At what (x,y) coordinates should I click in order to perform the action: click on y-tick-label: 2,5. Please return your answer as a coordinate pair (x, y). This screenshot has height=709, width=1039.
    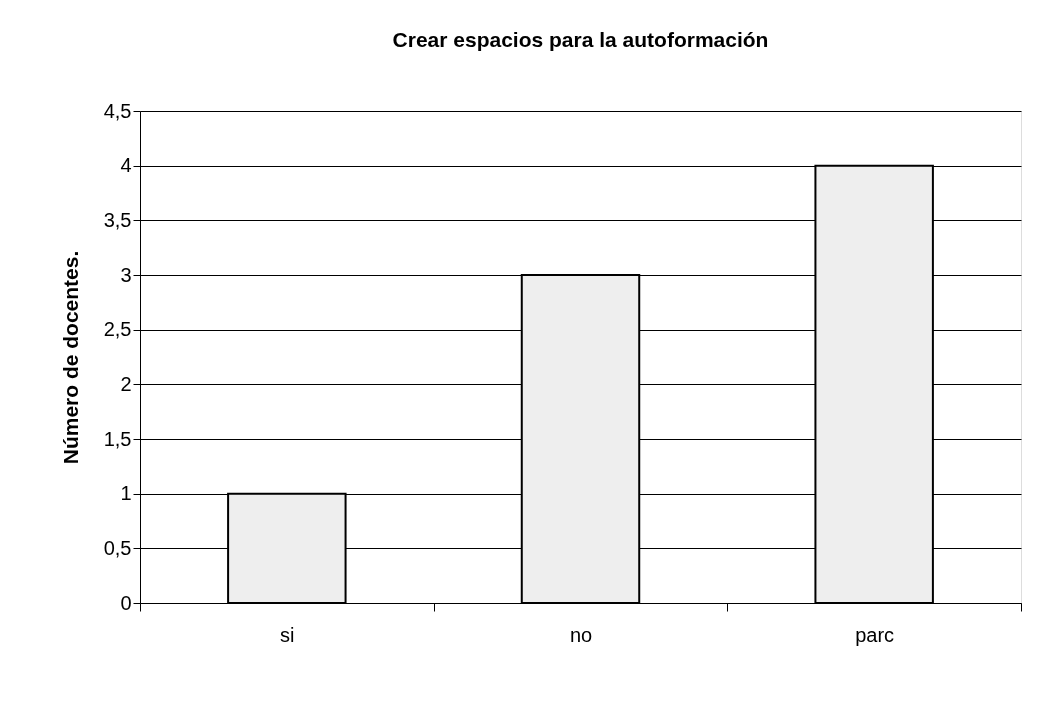
    Looking at the image, I should click on (117, 329).